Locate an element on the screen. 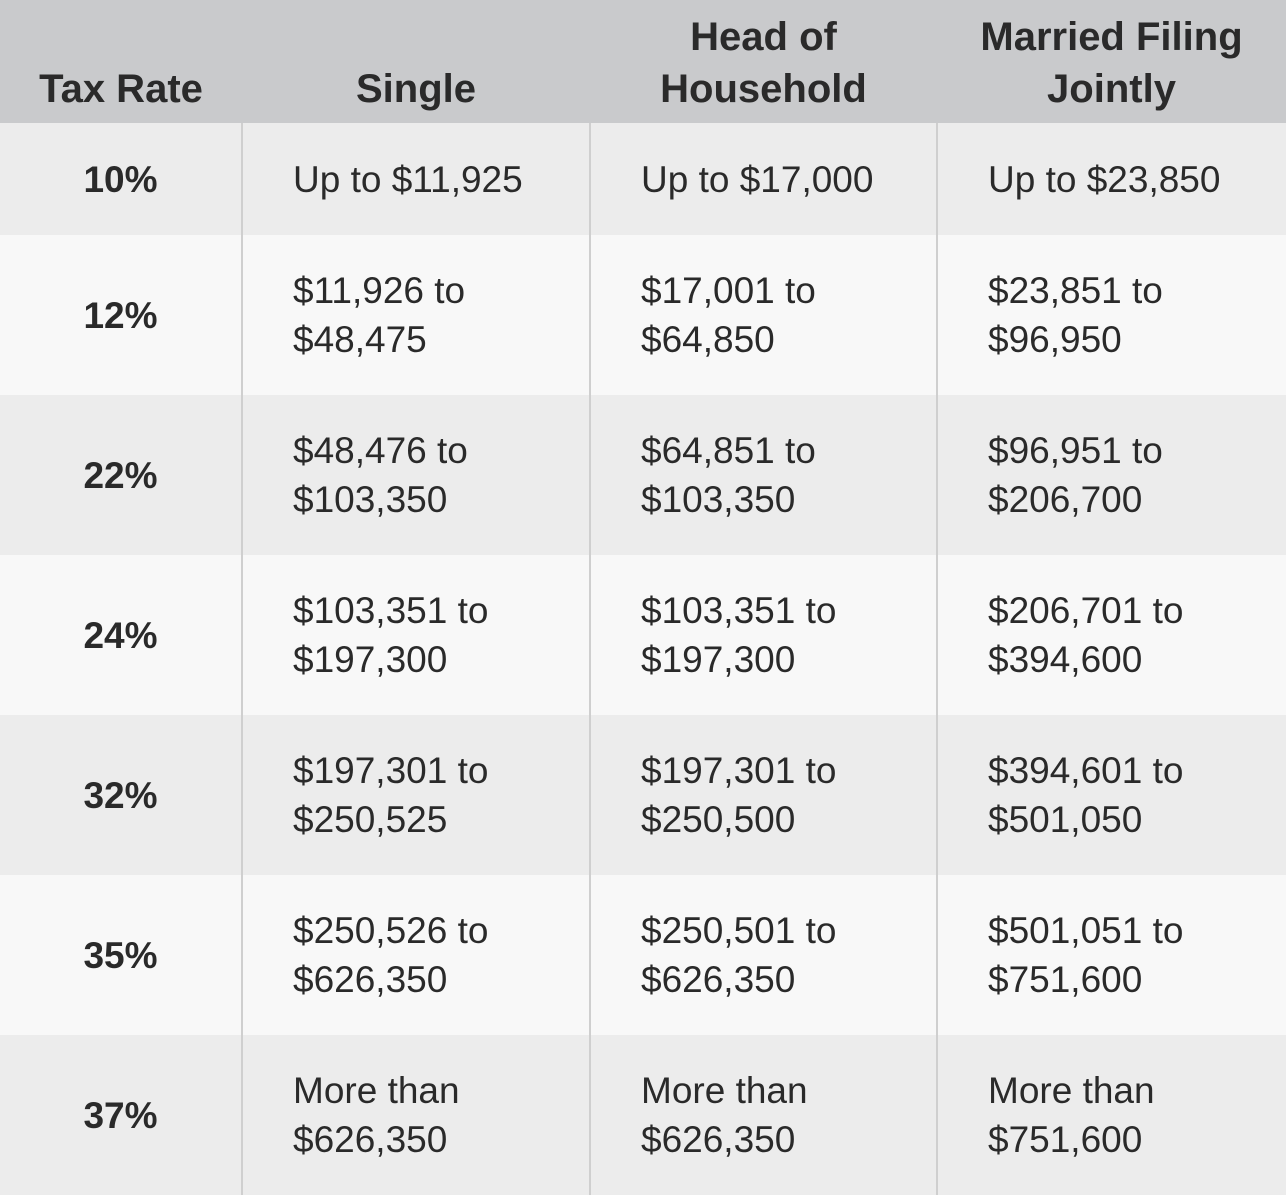 The height and width of the screenshot is (1195, 1286). cell-text: More than $751,600 is located at coordinates (1071, 1115).